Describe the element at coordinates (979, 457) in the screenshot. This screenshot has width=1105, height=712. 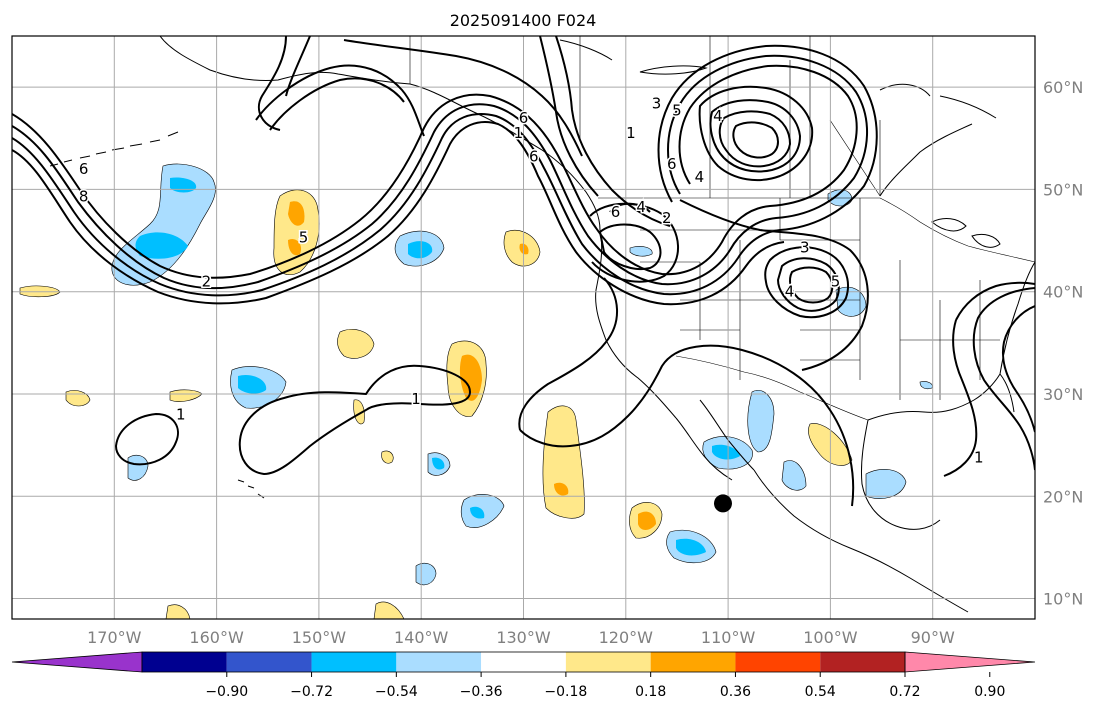
I see `contour-label-21: 1` at that location.